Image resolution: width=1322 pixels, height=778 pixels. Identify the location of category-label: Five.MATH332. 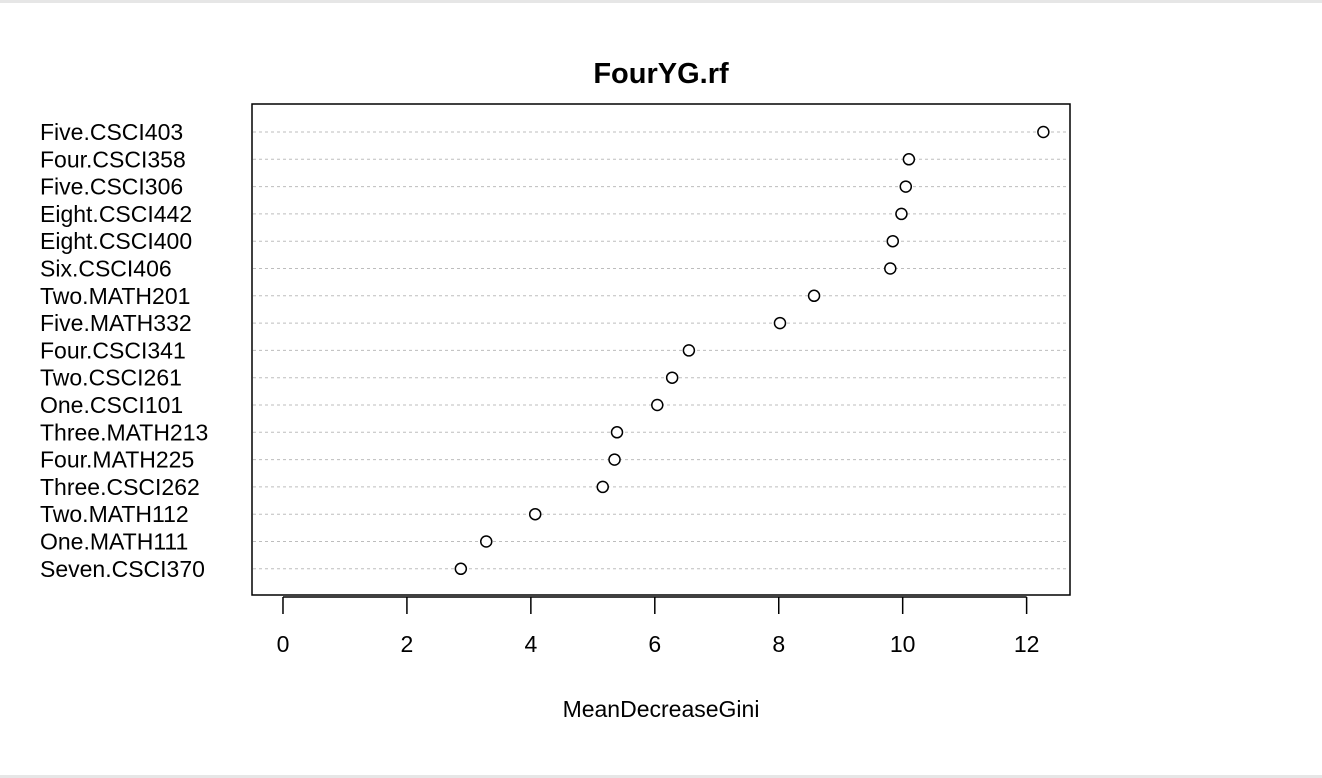
(116, 323).